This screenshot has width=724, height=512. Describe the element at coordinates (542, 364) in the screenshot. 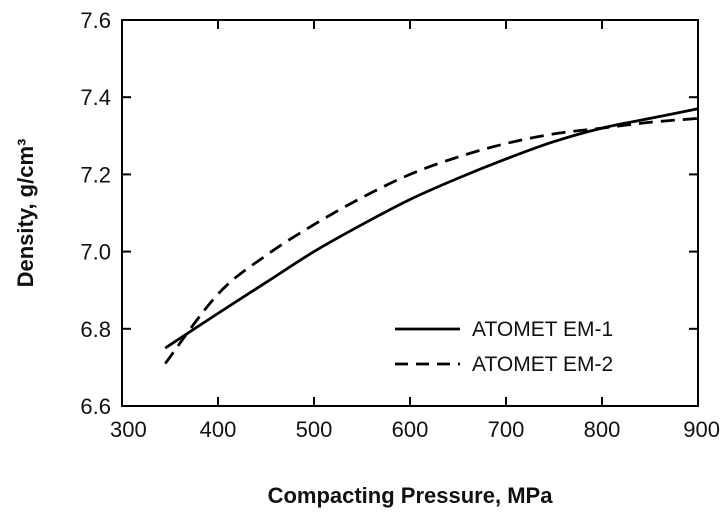

I see `legend-label-em2: ATOMET EM-2` at that location.